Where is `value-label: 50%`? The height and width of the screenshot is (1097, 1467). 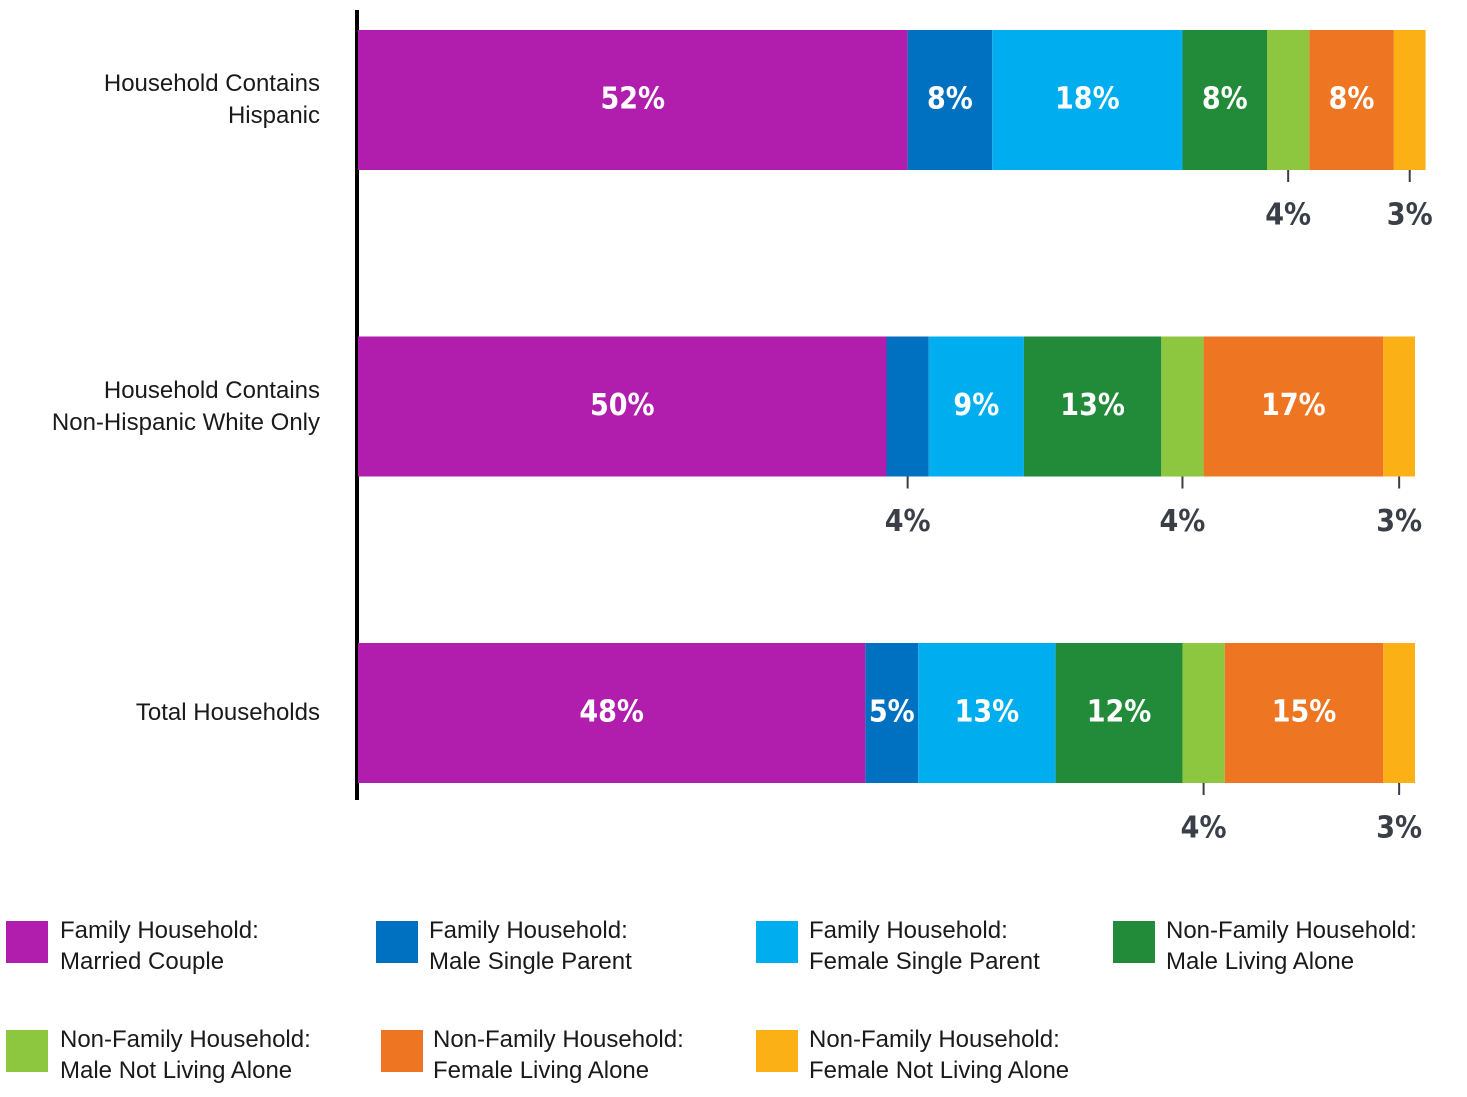
value-label: 50% is located at coordinates (622, 405).